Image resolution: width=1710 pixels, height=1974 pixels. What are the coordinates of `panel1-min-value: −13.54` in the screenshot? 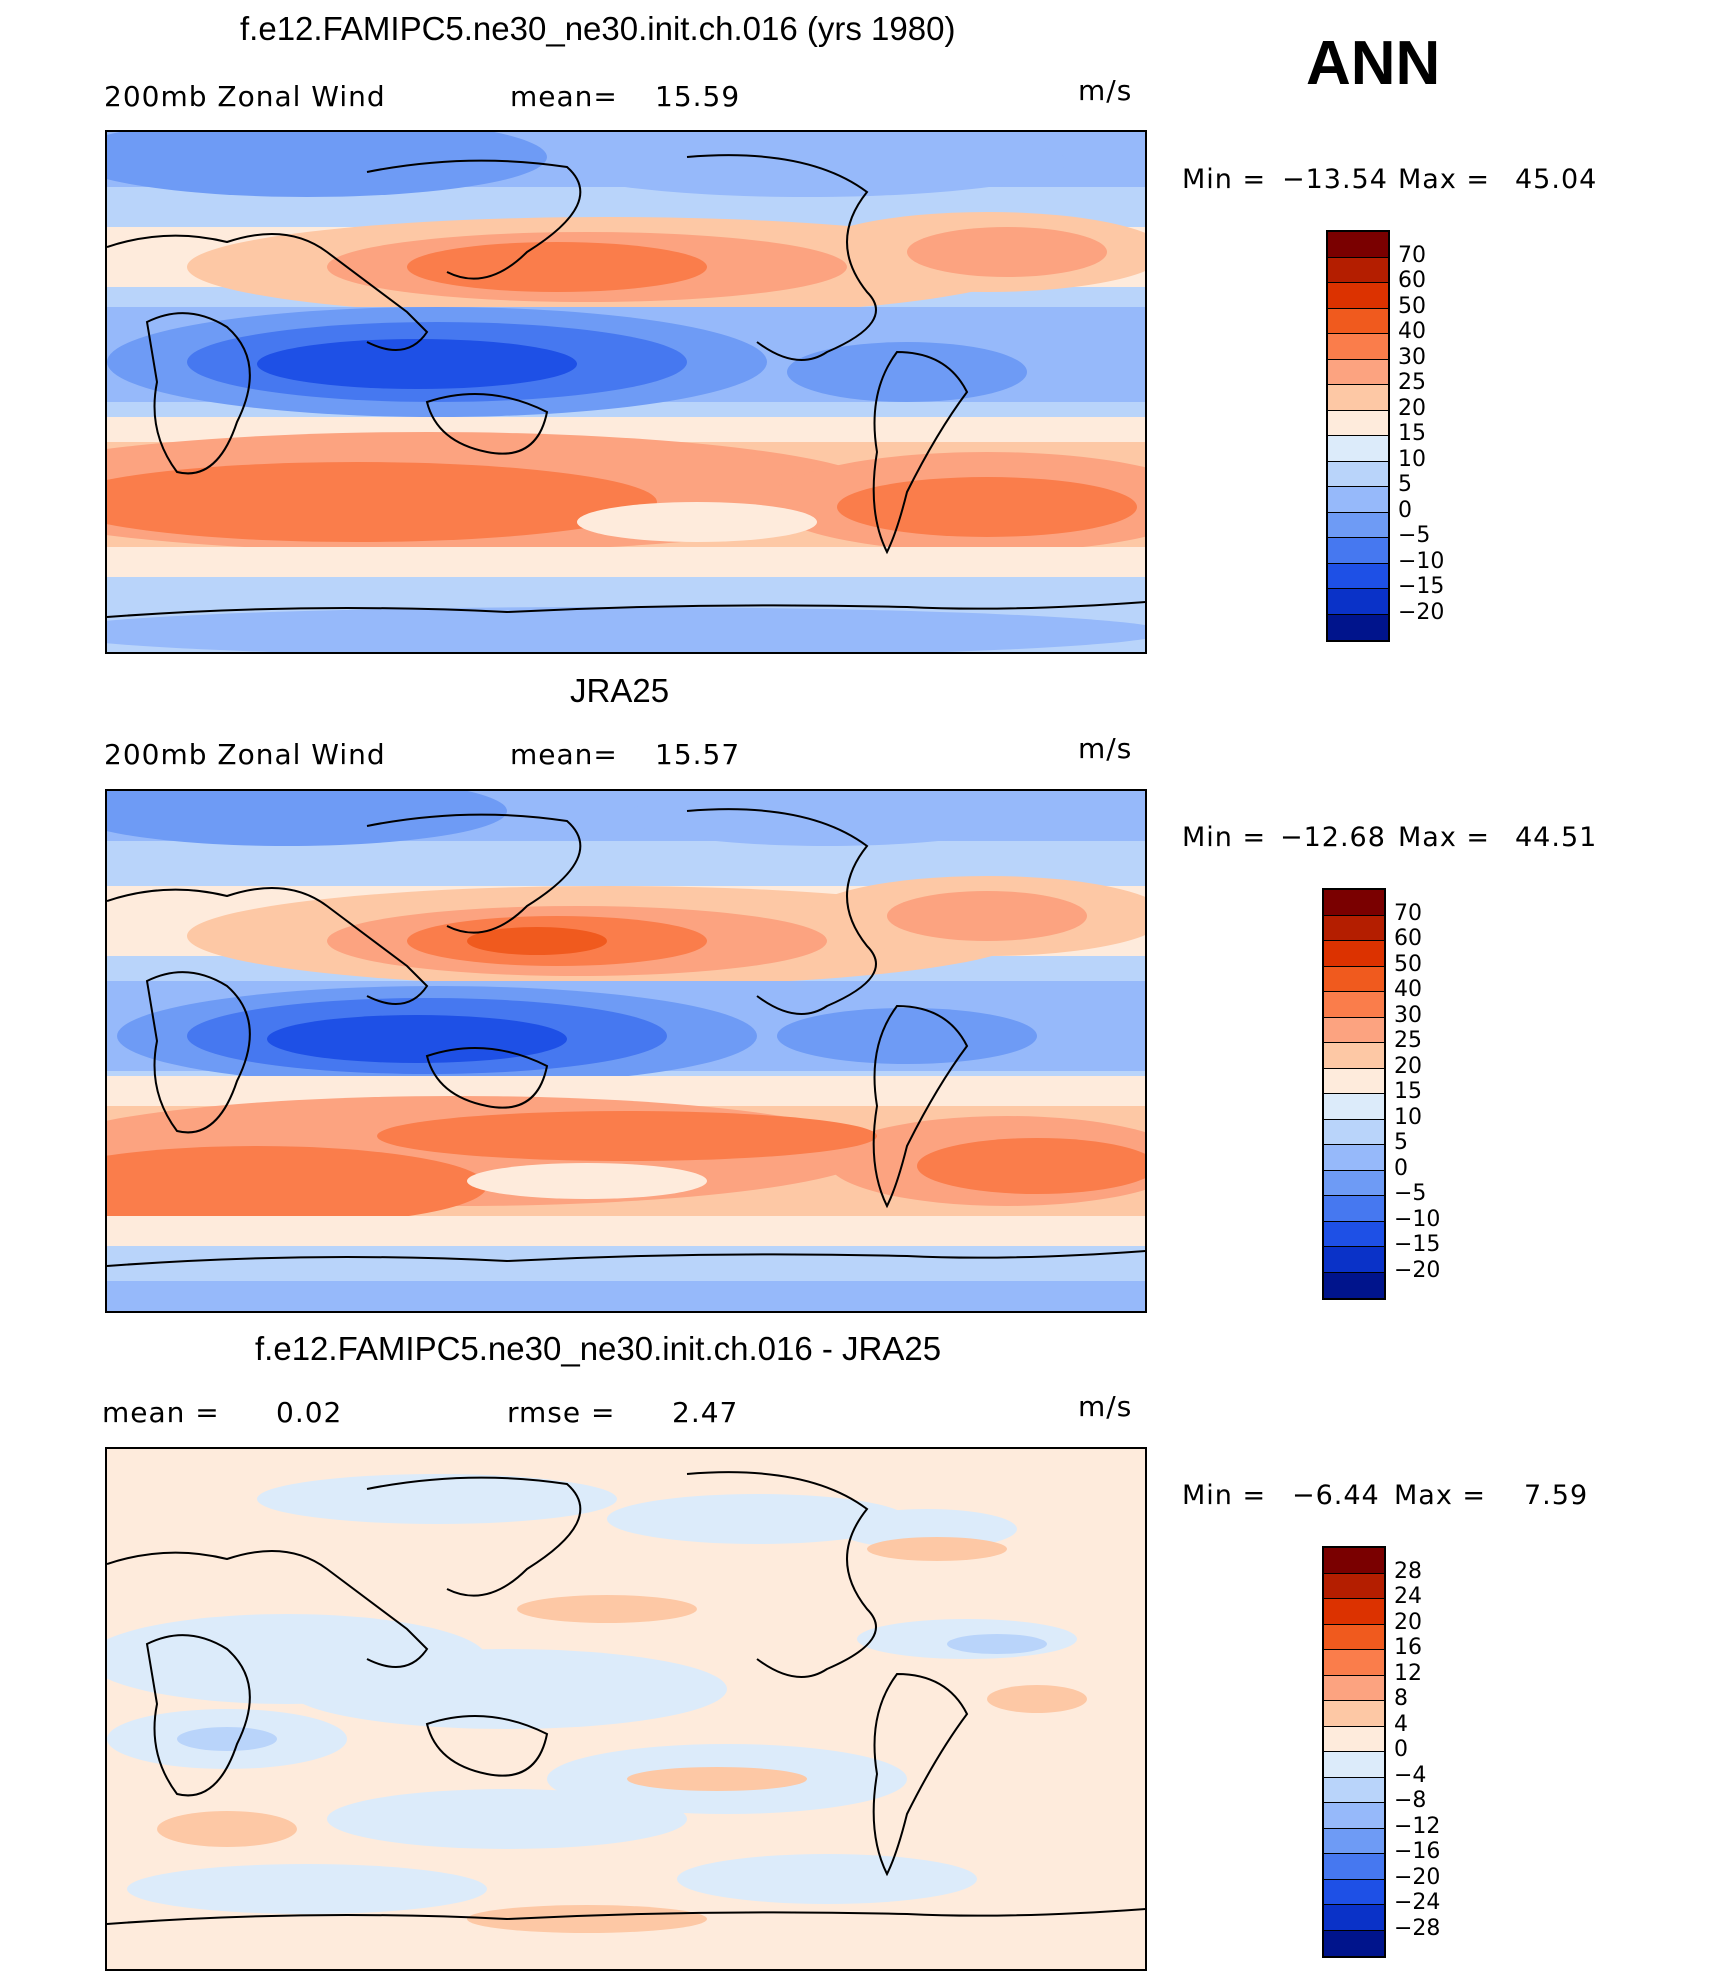 It's located at (1335, 179).